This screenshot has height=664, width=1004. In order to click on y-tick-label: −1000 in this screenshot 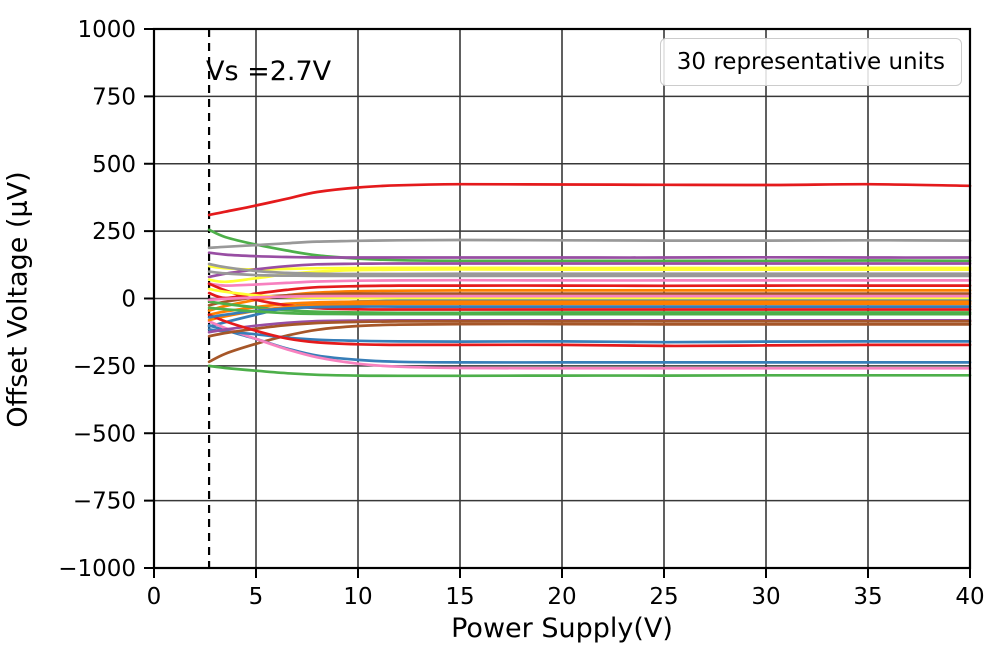, I will do `click(97, 569)`.